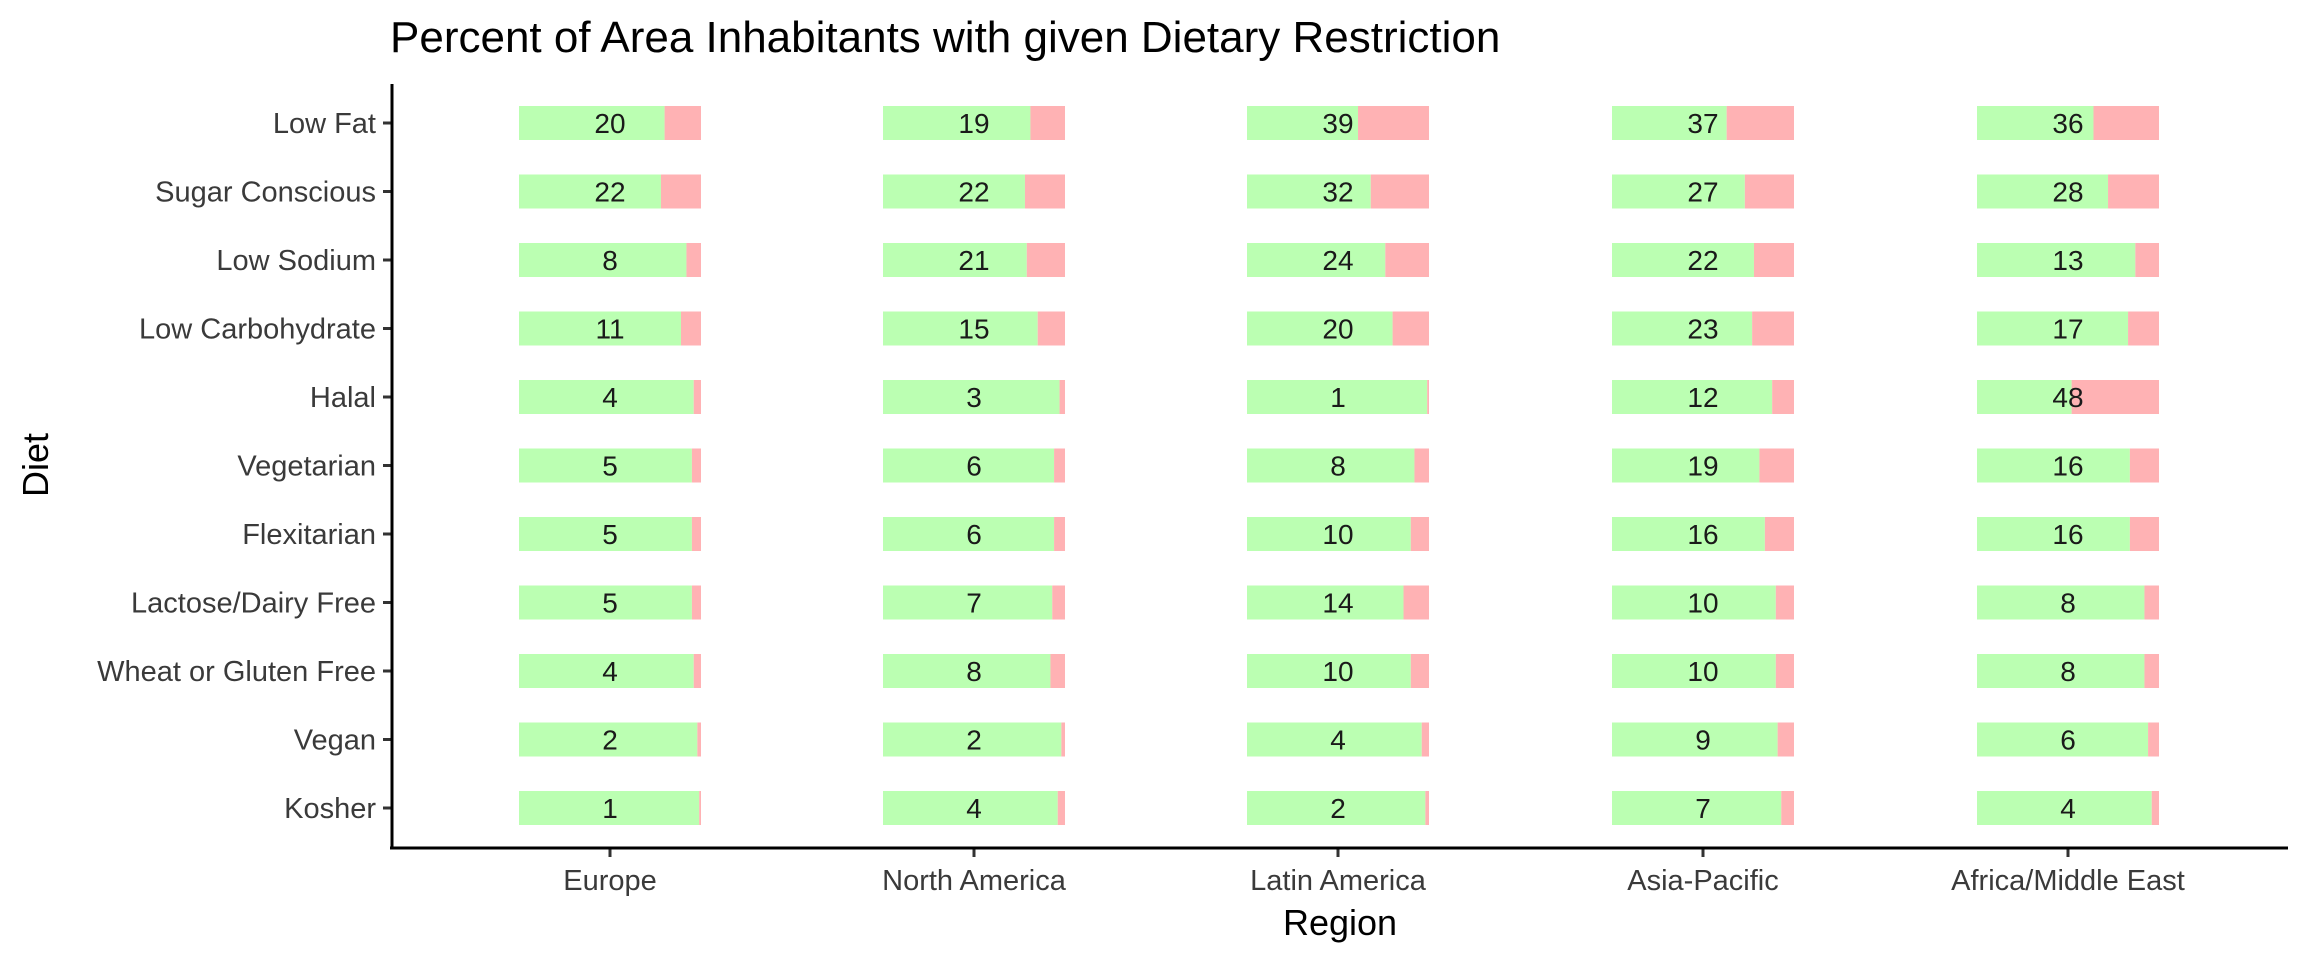  I want to click on bar-remaining-asia-pacific-low-fat, so click(1669, 123).